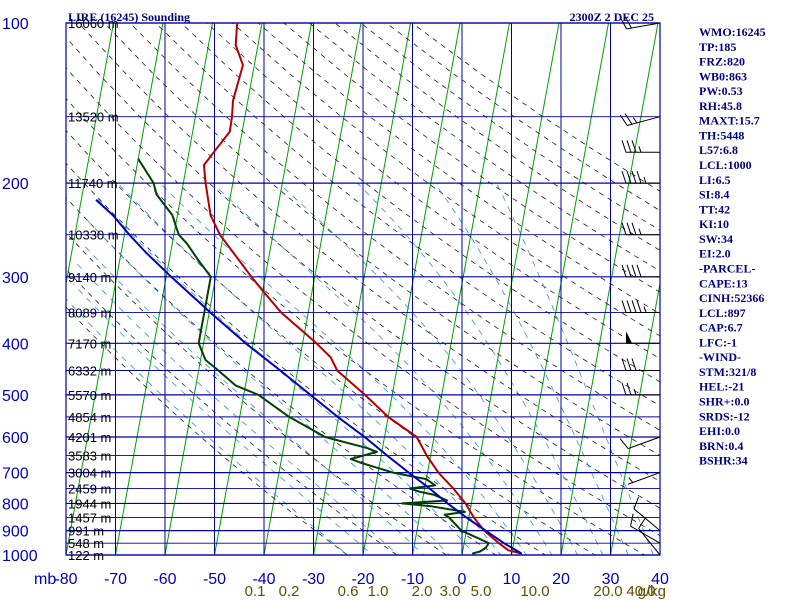 The width and height of the screenshot is (800, 600). What do you see at coordinates (89, 312) in the screenshot?
I see `height-label: 8089 m` at bounding box center [89, 312].